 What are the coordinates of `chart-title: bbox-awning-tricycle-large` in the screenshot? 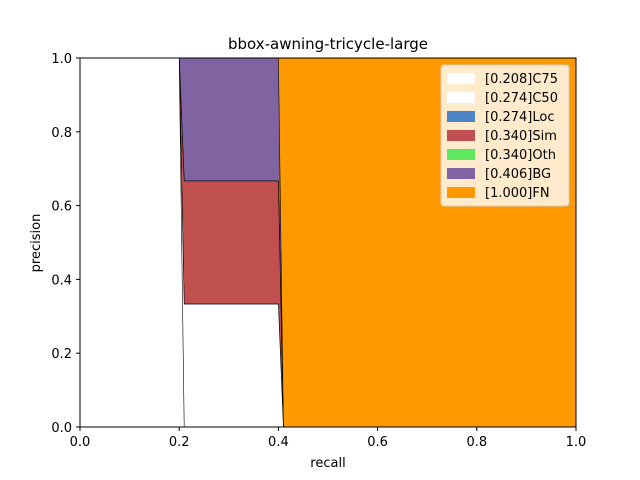 It's located at (328, 44).